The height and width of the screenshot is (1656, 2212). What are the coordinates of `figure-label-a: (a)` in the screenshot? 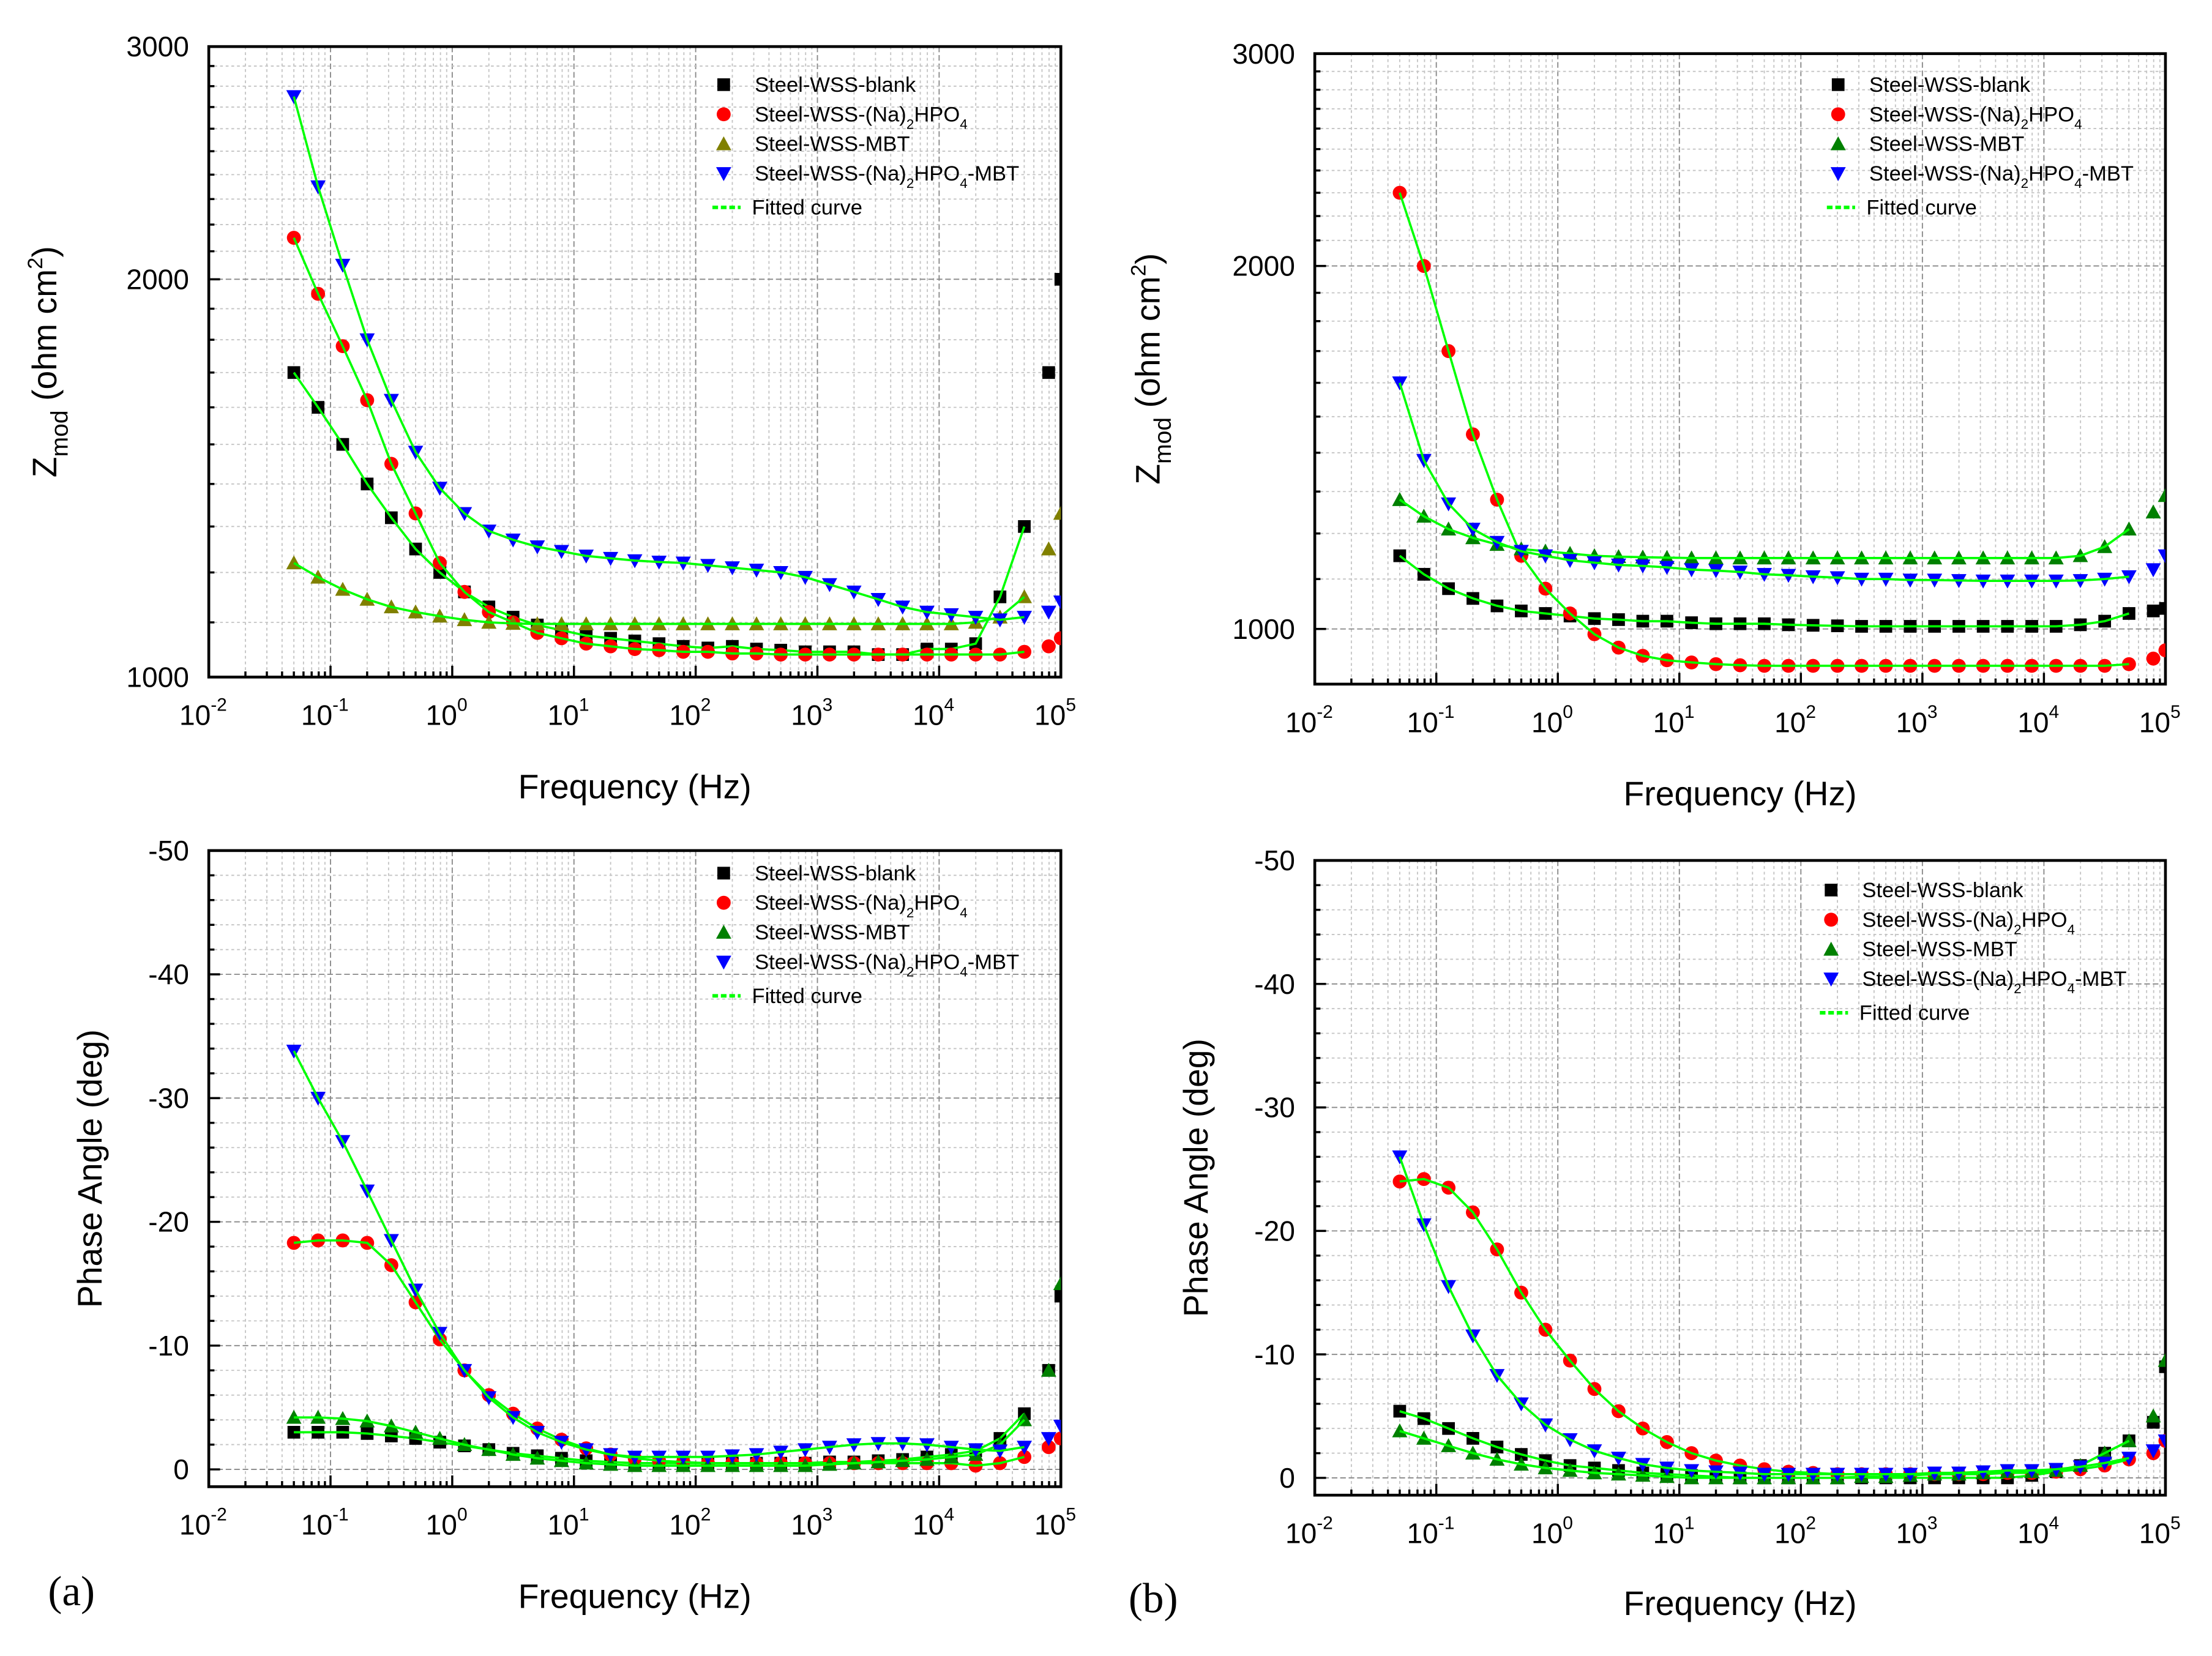 It's located at (71, 1590).